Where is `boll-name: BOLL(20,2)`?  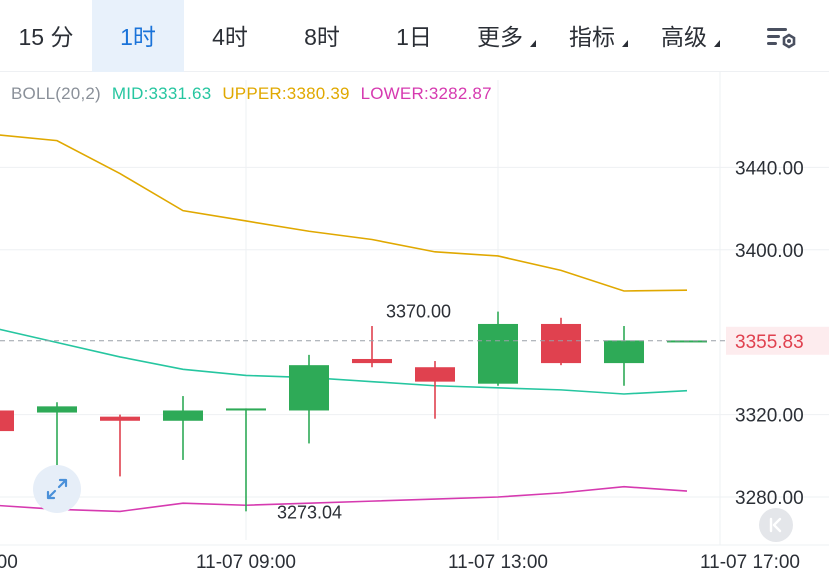
boll-name: BOLL(20,2) is located at coordinates (56, 93).